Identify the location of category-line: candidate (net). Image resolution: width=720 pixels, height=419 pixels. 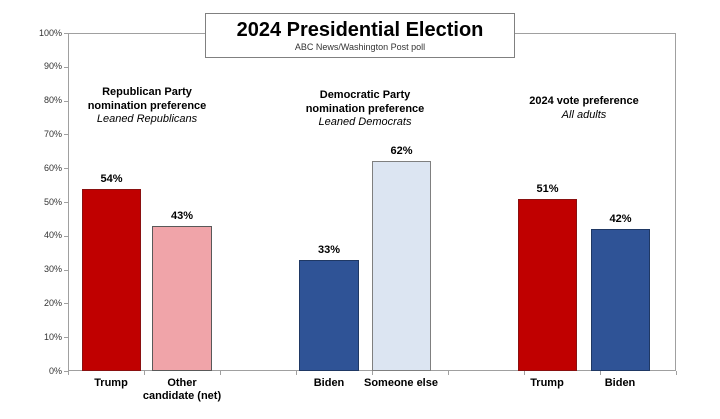
(182, 396).